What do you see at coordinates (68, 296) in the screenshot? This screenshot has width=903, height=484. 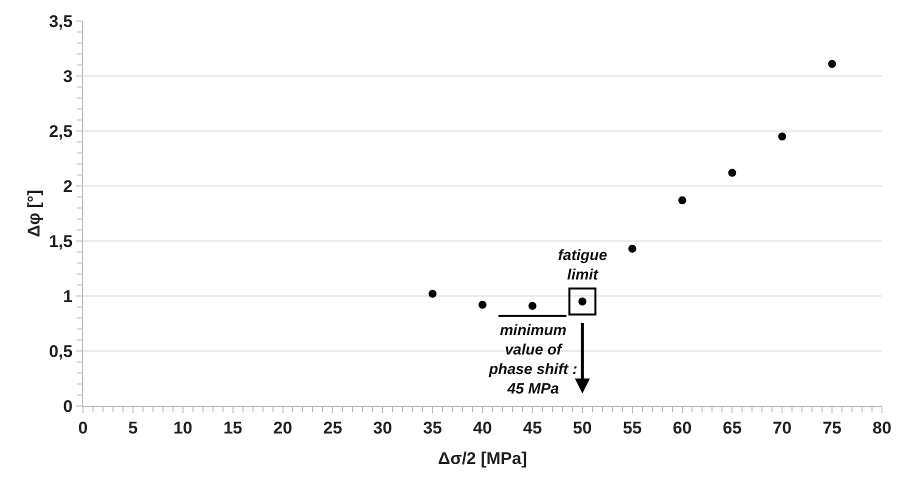 I see `y-tick-label: 1` at bounding box center [68, 296].